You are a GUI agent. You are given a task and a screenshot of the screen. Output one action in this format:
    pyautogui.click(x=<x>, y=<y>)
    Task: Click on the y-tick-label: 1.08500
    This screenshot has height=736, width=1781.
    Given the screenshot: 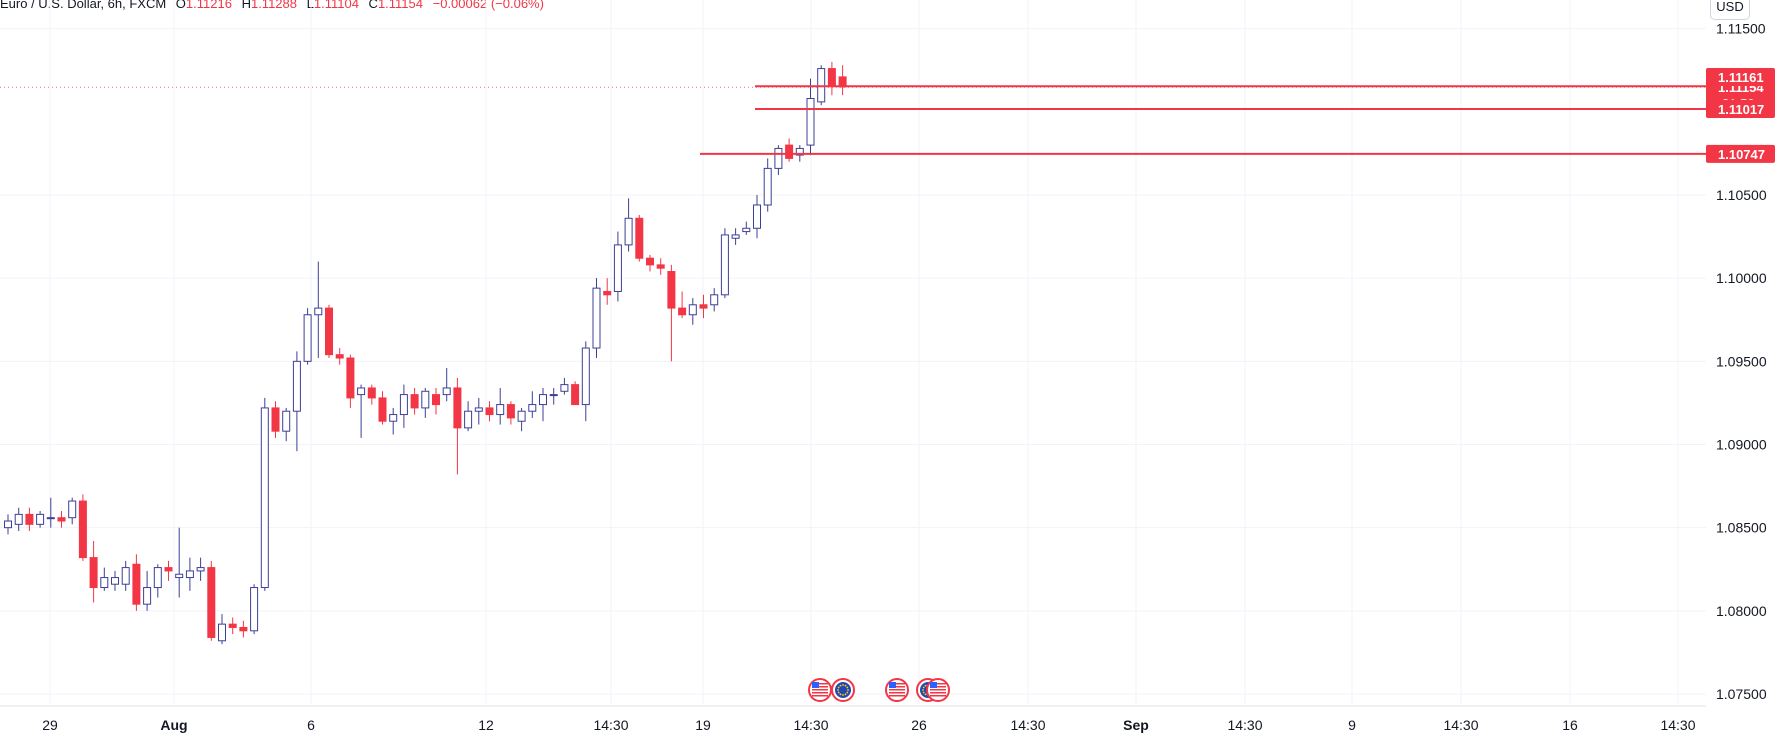 What is the action you would take?
    pyautogui.click(x=1741, y=528)
    